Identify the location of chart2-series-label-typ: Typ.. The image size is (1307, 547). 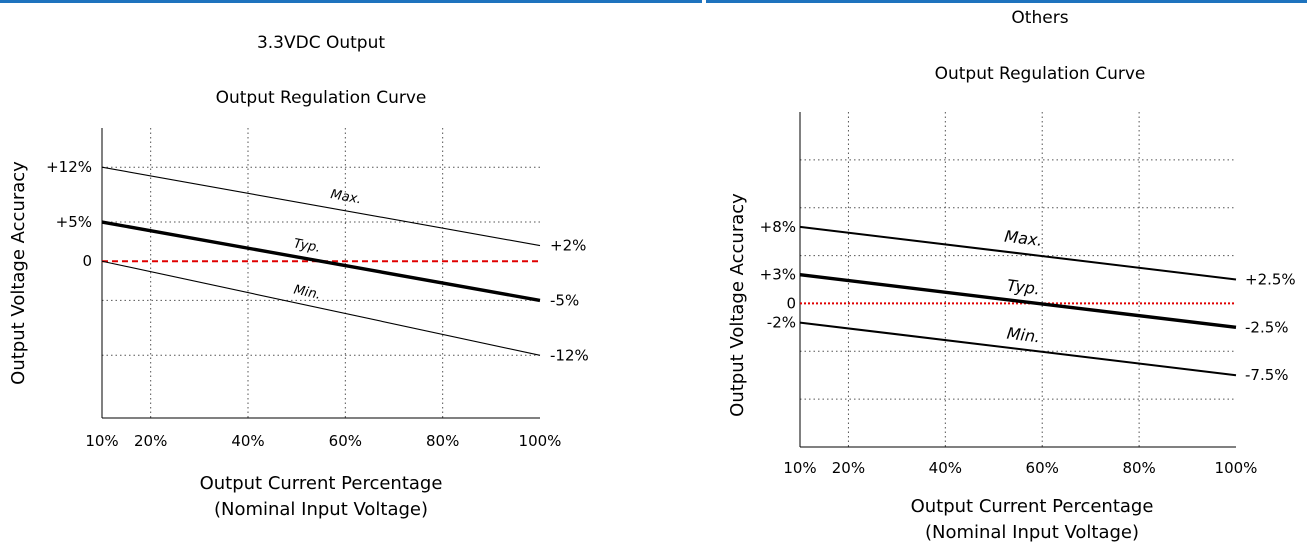
(1023, 287).